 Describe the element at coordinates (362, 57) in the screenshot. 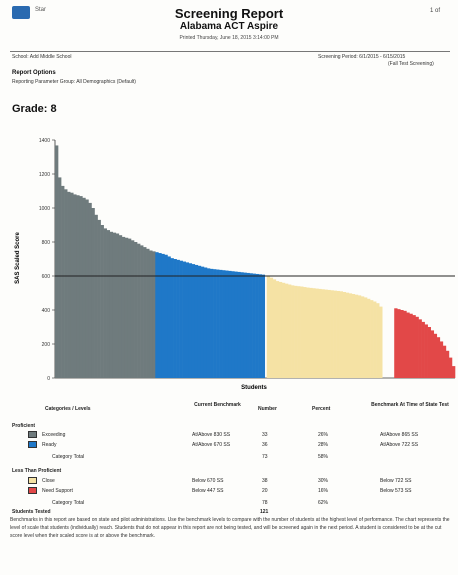

I see `screening-period: Screening Period: 6/1/2015 - 6/15/2015` at that location.